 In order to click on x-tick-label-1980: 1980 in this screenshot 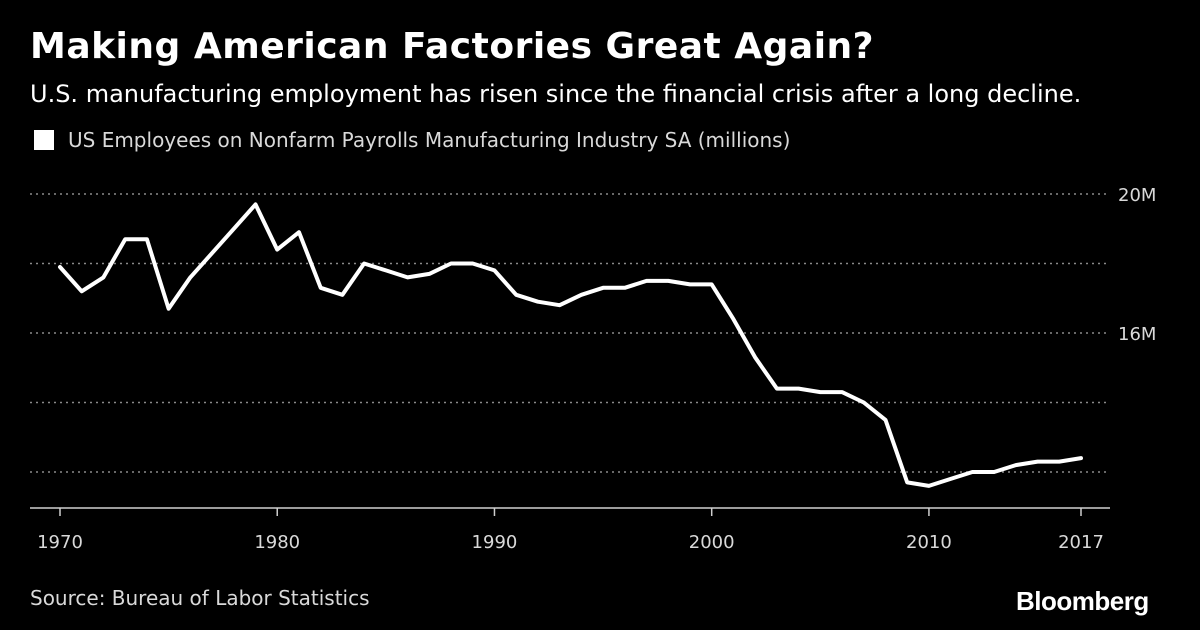, I will do `click(277, 542)`.